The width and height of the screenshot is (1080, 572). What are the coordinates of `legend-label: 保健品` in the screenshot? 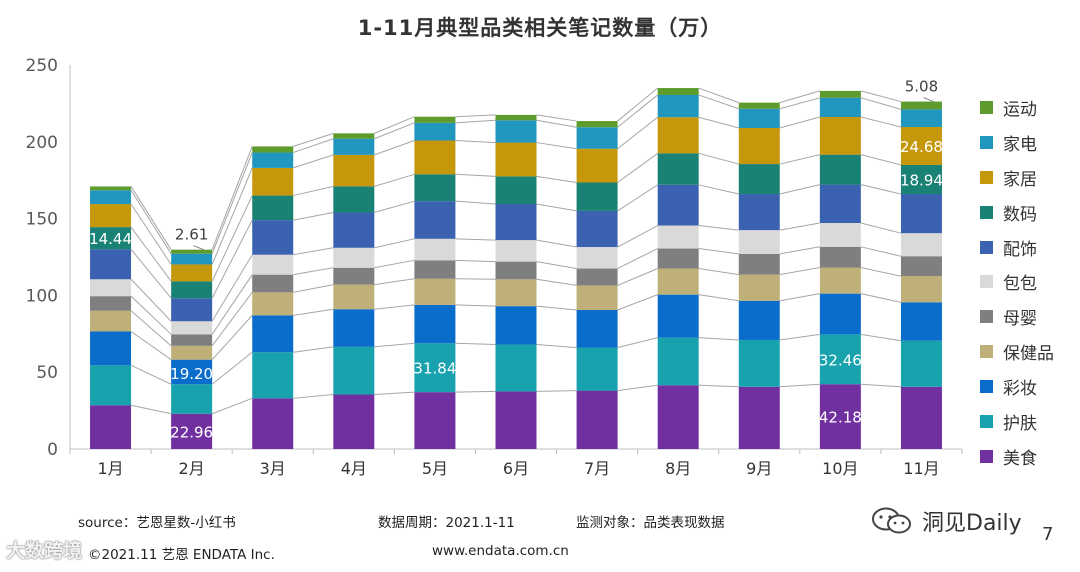 It's located at (1028, 354).